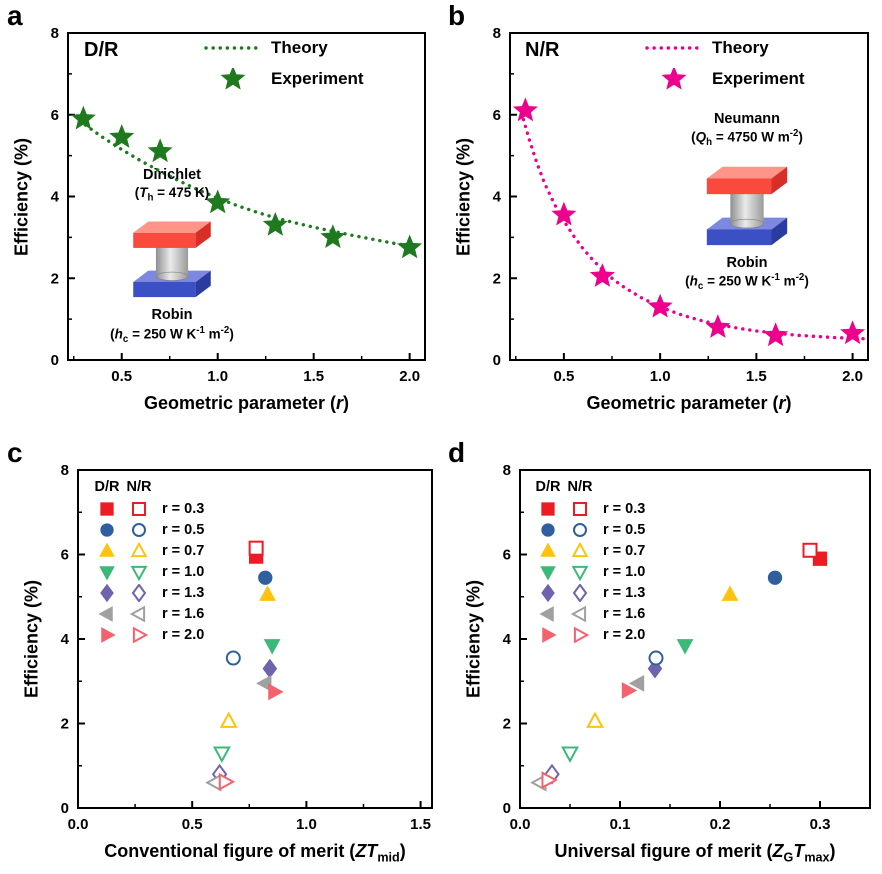 The image size is (882, 874). I want to click on inset-a-bottom-boundary-label: Robin, so click(172, 315).